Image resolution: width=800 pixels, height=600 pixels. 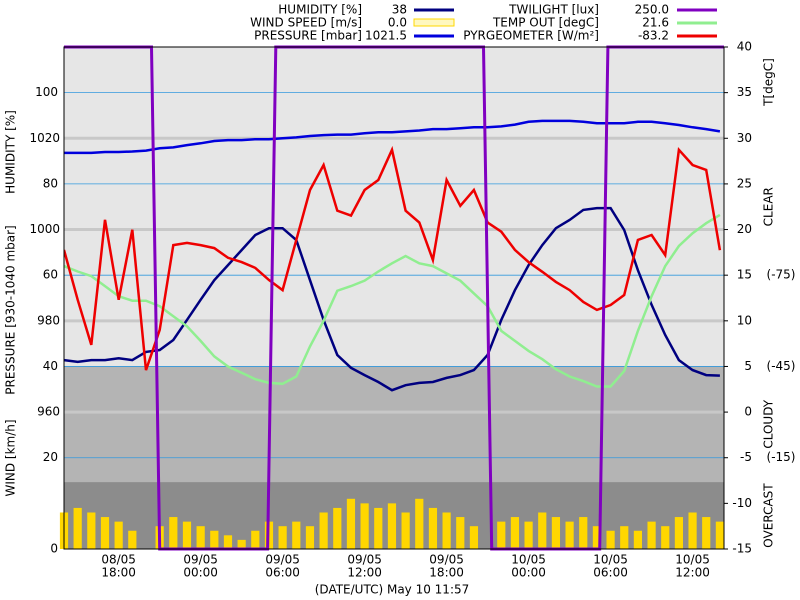 What do you see at coordinates (11, 152) in the screenshot?
I see `y-axis-label: HUMIDITY [%]` at bounding box center [11, 152].